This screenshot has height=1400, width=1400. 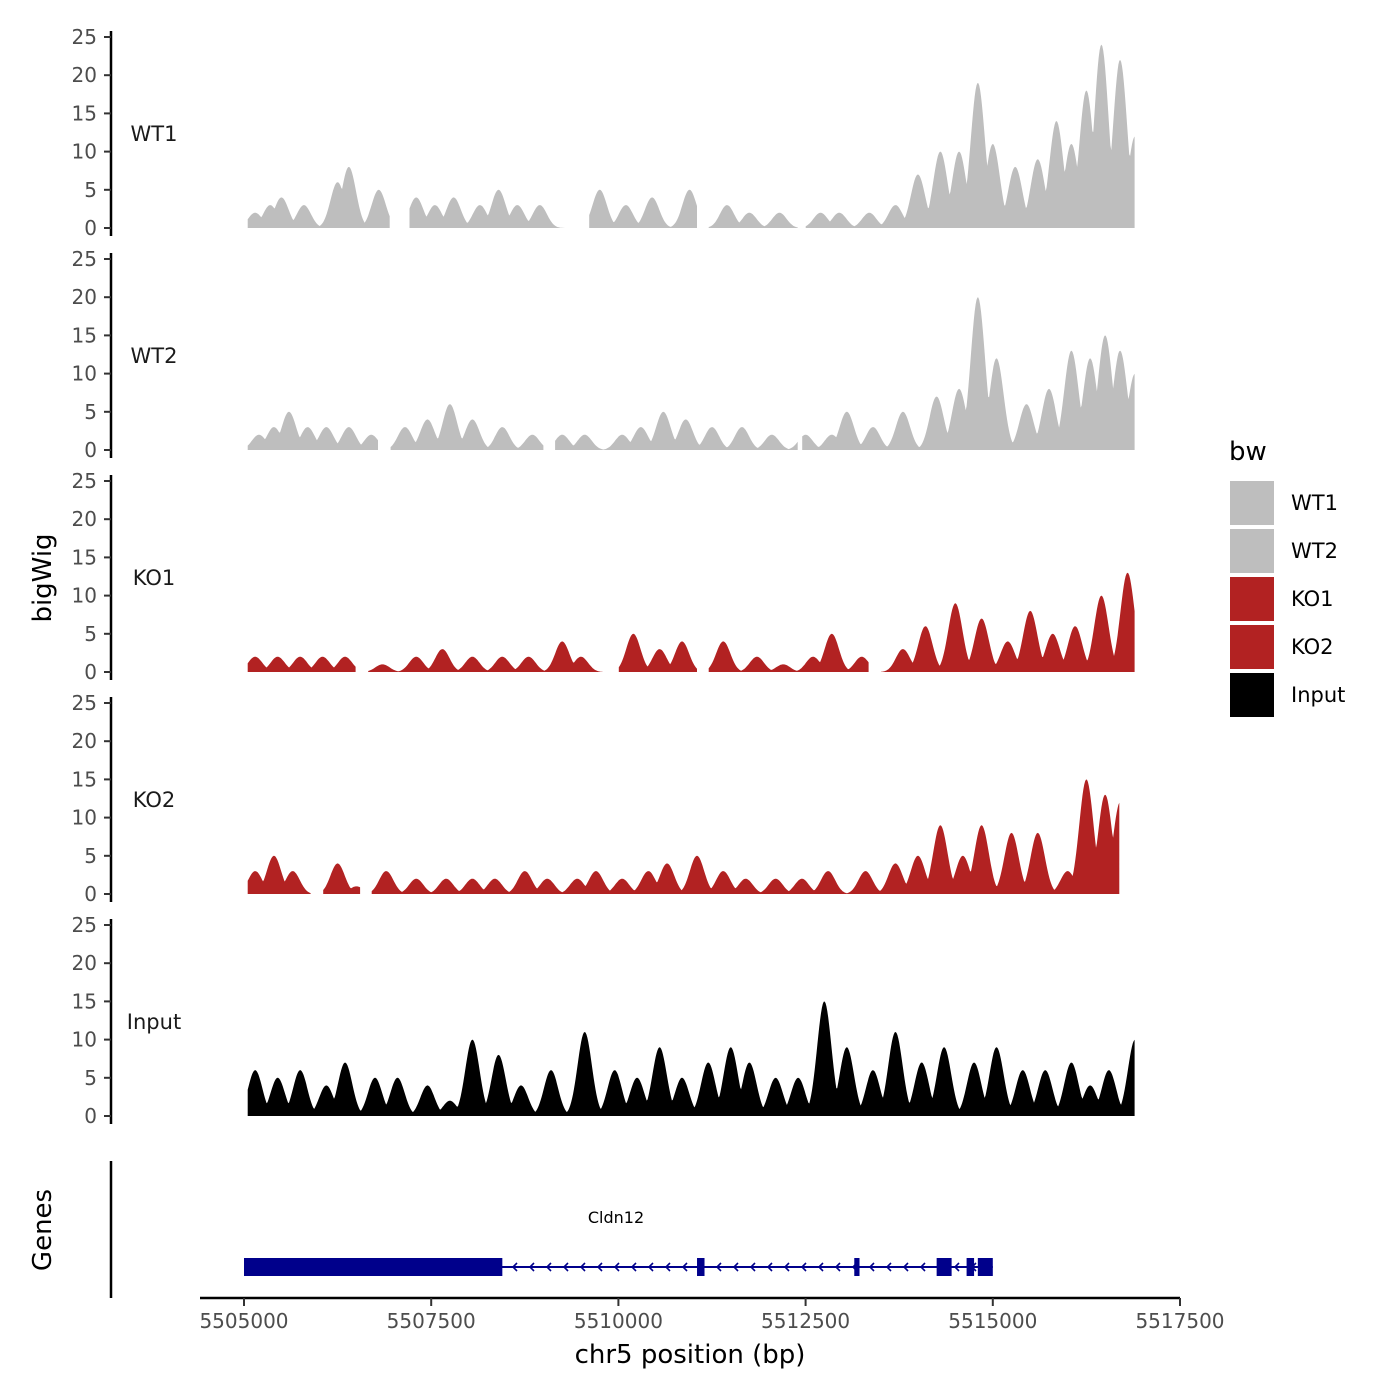 What do you see at coordinates (43, 1230) in the screenshot?
I see `genes-axis-title: Genes` at bounding box center [43, 1230].